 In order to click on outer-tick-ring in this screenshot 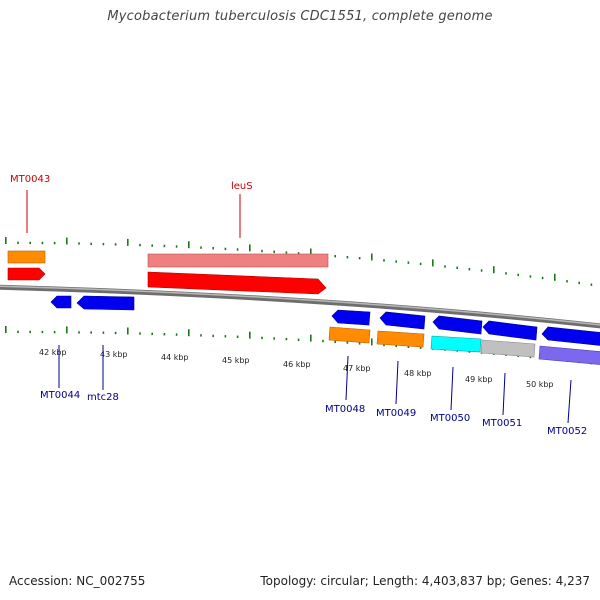, I will do `click(299, 261)`.